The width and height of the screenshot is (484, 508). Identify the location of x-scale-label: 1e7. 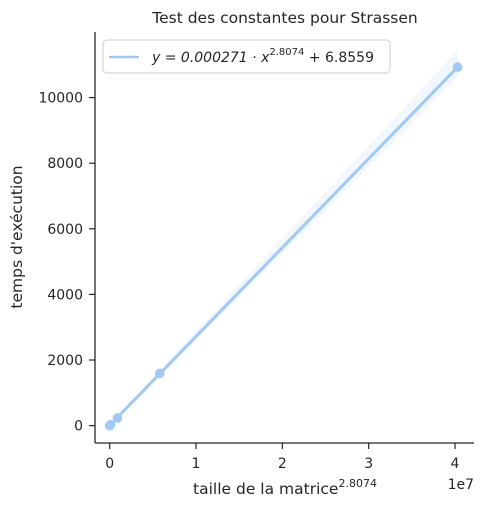
(461, 485).